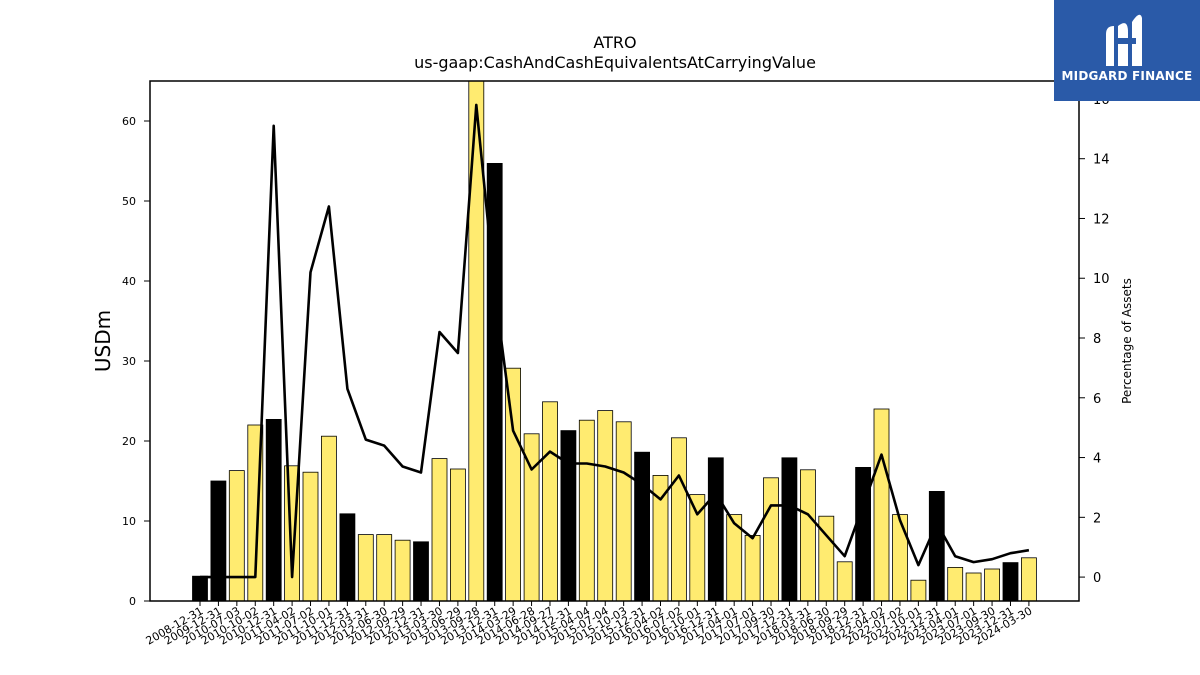 The width and height of the screenshot is (1200, 675). What do you see at coordinates (1101, 279) in the screenshot?
I see `y2-tick-label: 10` at bounding box center [1101, 279].